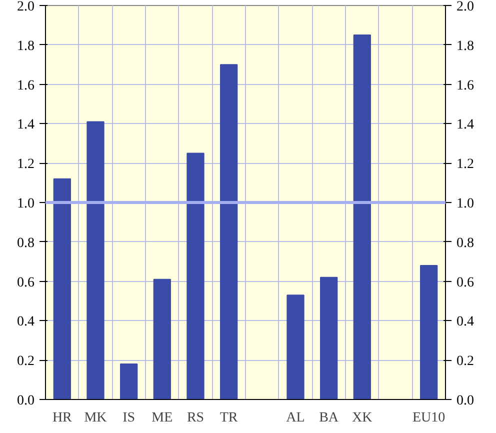 Image resolution: width=496 pixels, height=433 pixels. What do you see at coordinates (25, 164) in the screenshot?
I see `y-tick-label: 1.2` at bounding box center [25, 164].